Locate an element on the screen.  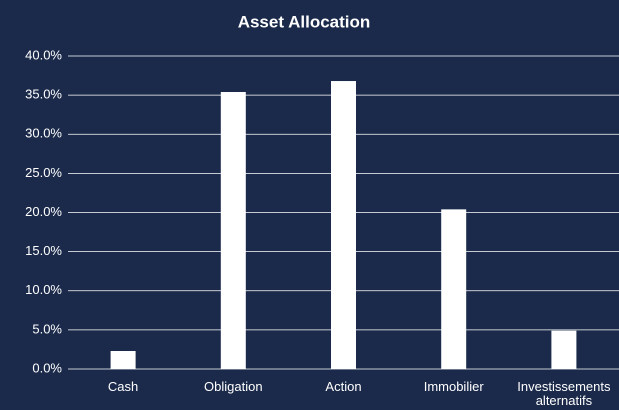
y-tick-label: 10.0% is located at coordinates (43, 289).